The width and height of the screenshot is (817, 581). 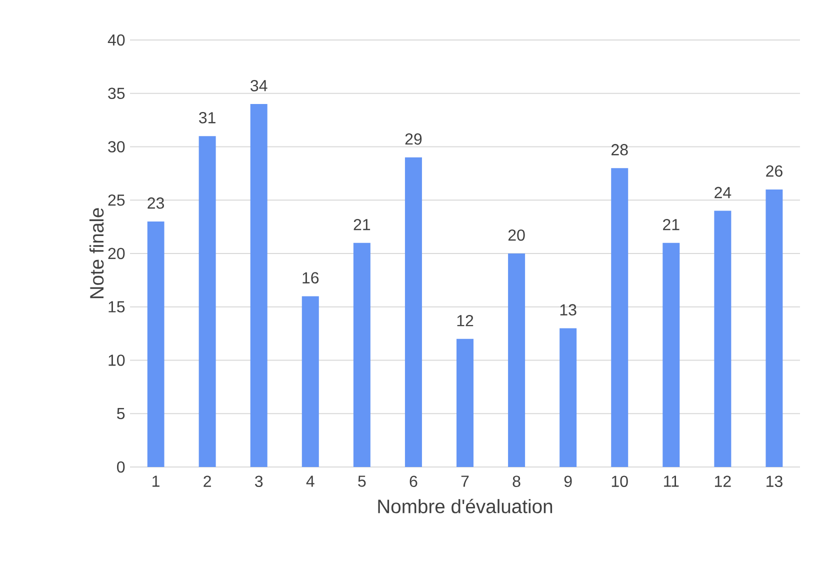 What do you see at coordinates (620, 150) in the screenshot?
I see `data-label: 28` at bounding box center [620, 150].